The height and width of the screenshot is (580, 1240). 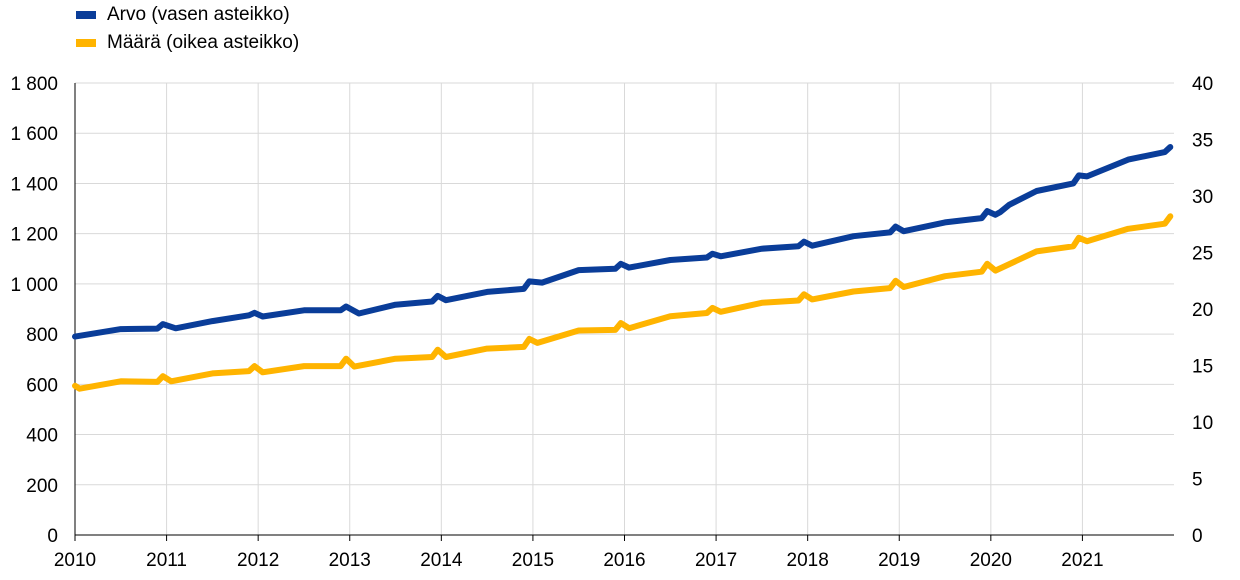 What do you see at coordinates (350, 560) in the screenshot?
I see `x-tick-label: 2013` at bounding box center [350, 560].